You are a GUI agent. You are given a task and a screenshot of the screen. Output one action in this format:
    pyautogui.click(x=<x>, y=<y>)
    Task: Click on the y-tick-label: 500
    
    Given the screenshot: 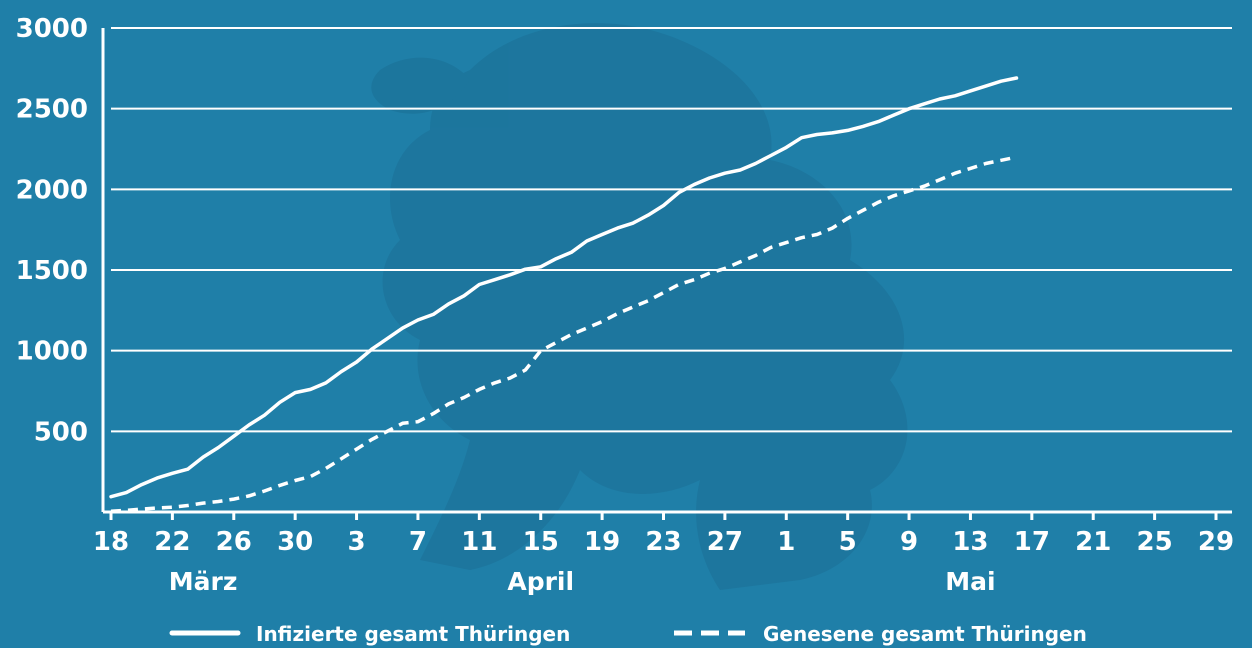 What is the action you would take?
    pyautogui.click(x=61, y=432)
    